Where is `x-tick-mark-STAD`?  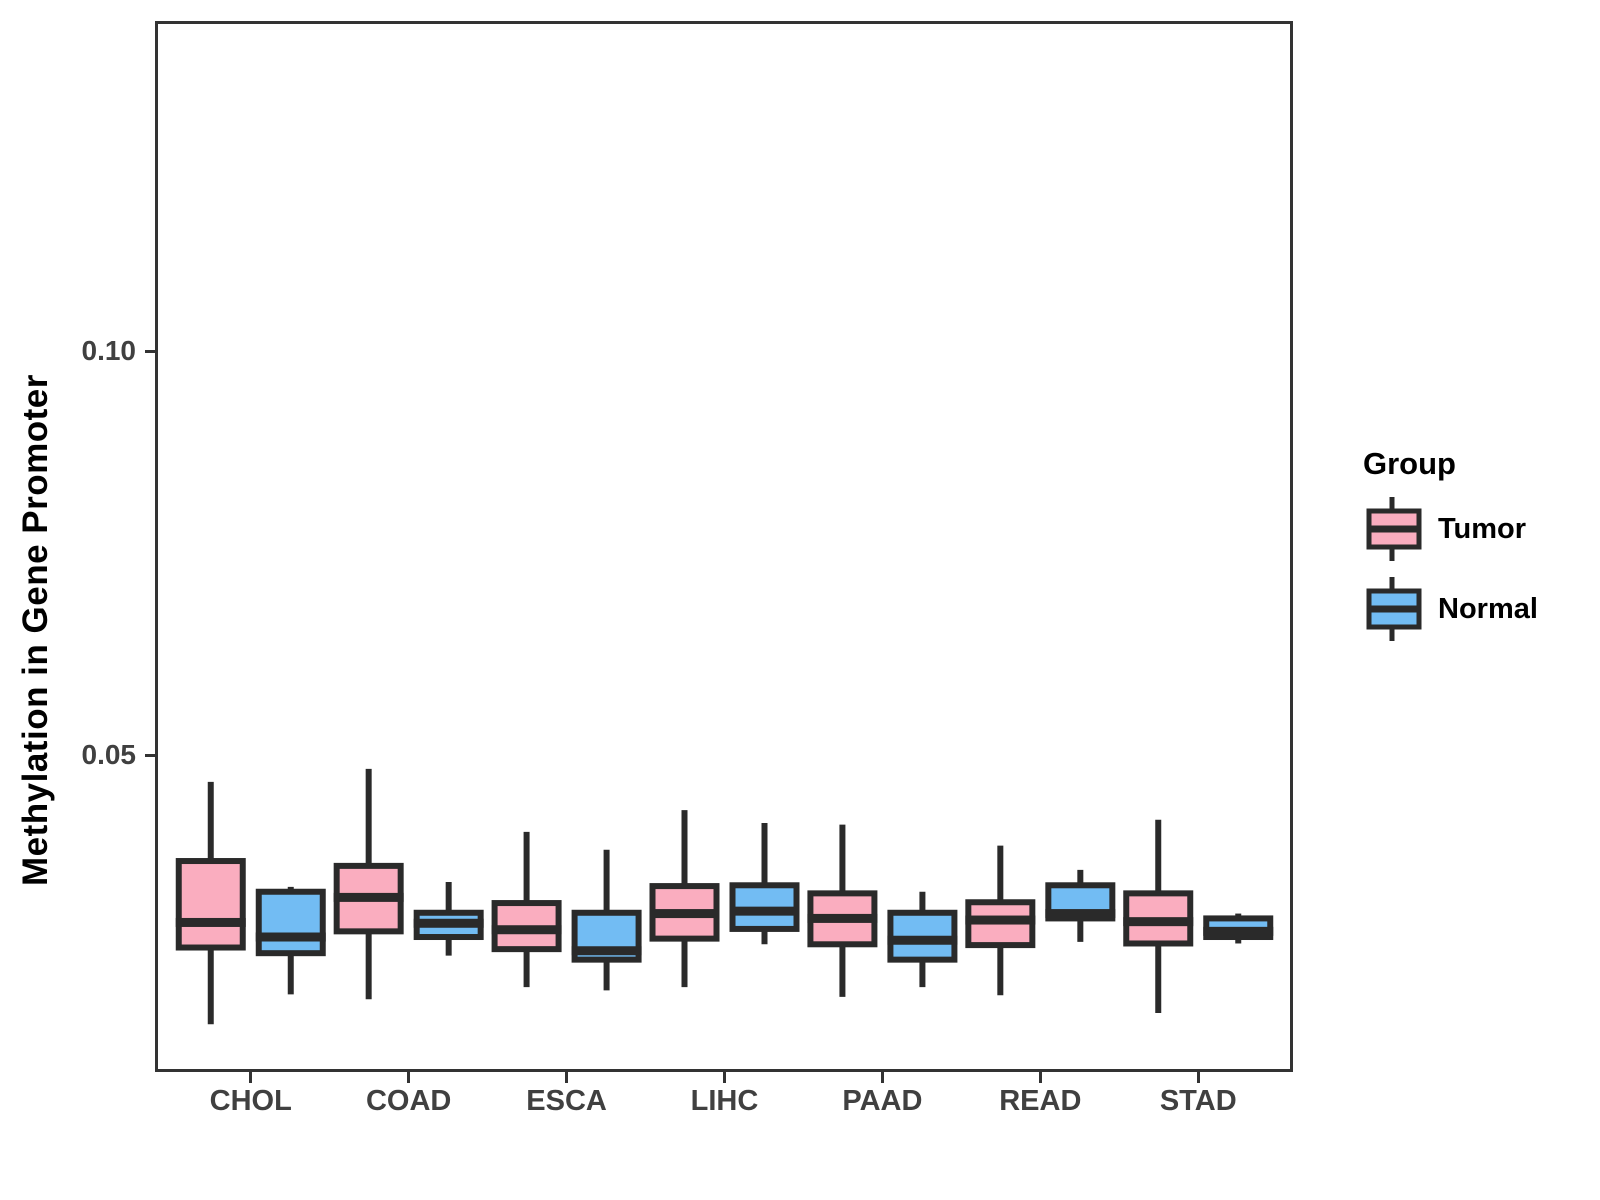
x-tick-mark-STAD is located at coordinates (1198, 1077).